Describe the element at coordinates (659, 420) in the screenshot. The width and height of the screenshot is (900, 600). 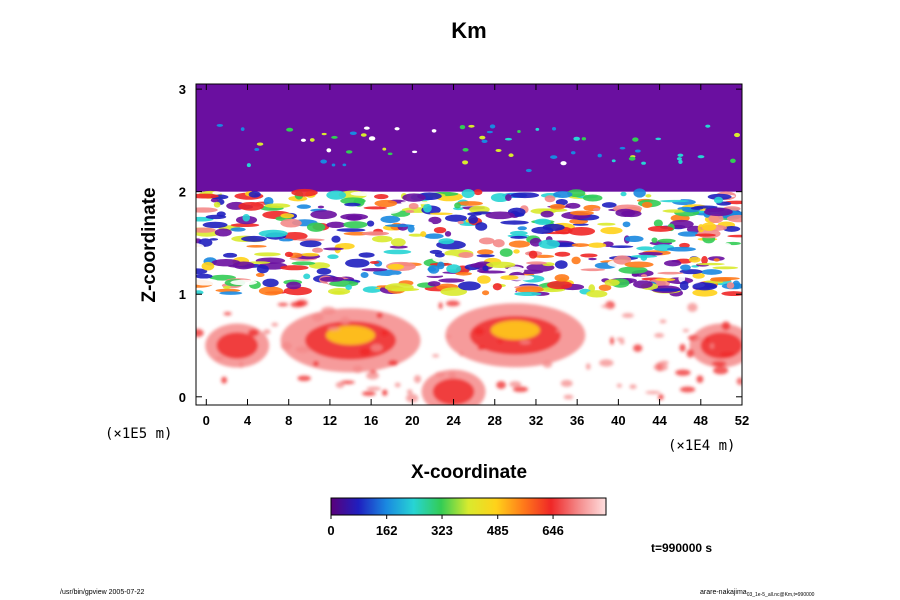
I see `x-tick-label: 44` at that location.